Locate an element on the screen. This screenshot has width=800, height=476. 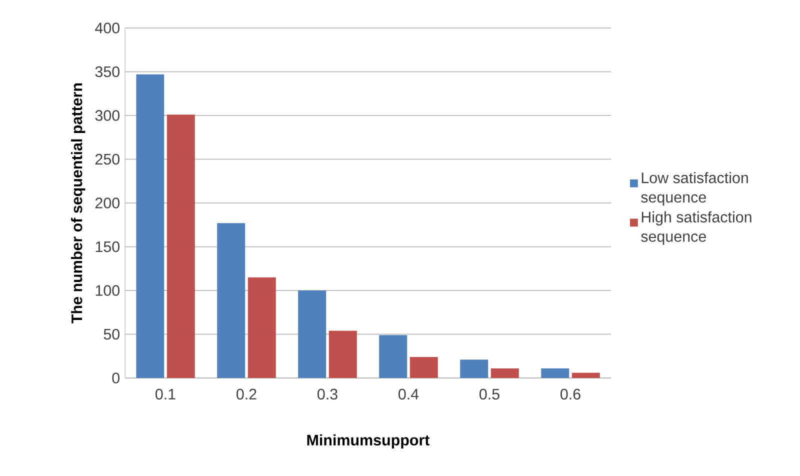
y-axis-title: The number of sequential pattern is located at coordinates (78, 203).